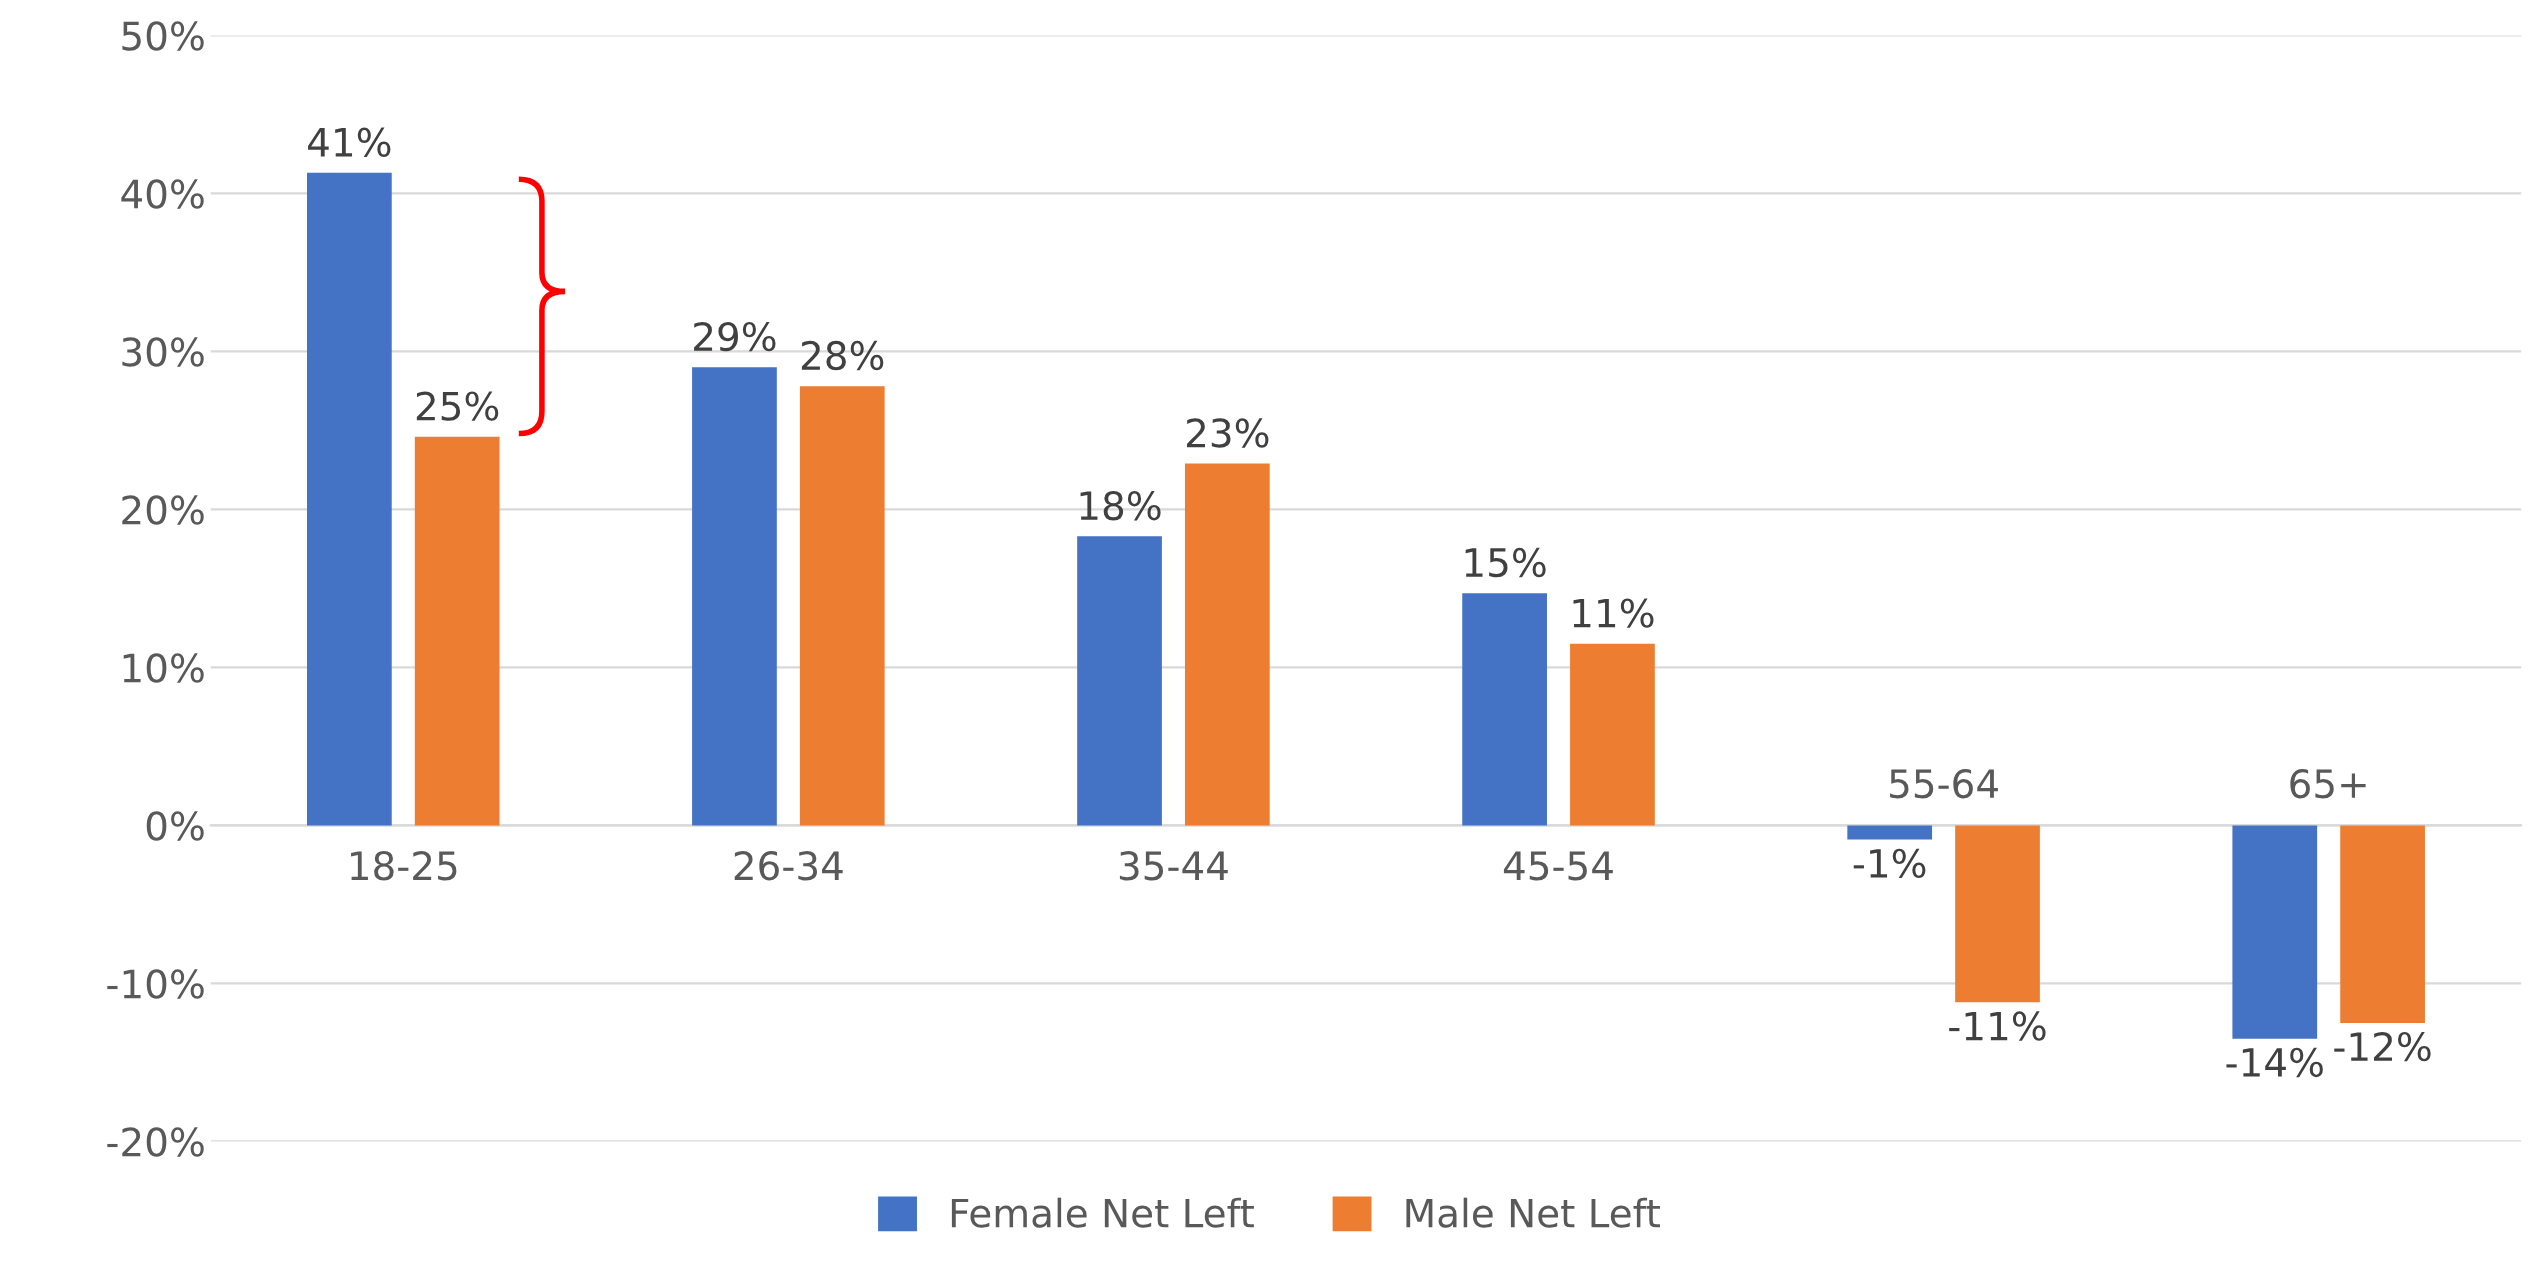 The height and width of the screenshot is (1264, 2539). Describe the element at coordinates (1997, 1026) in the screenshot. I see `data-label: -11%` at that location.